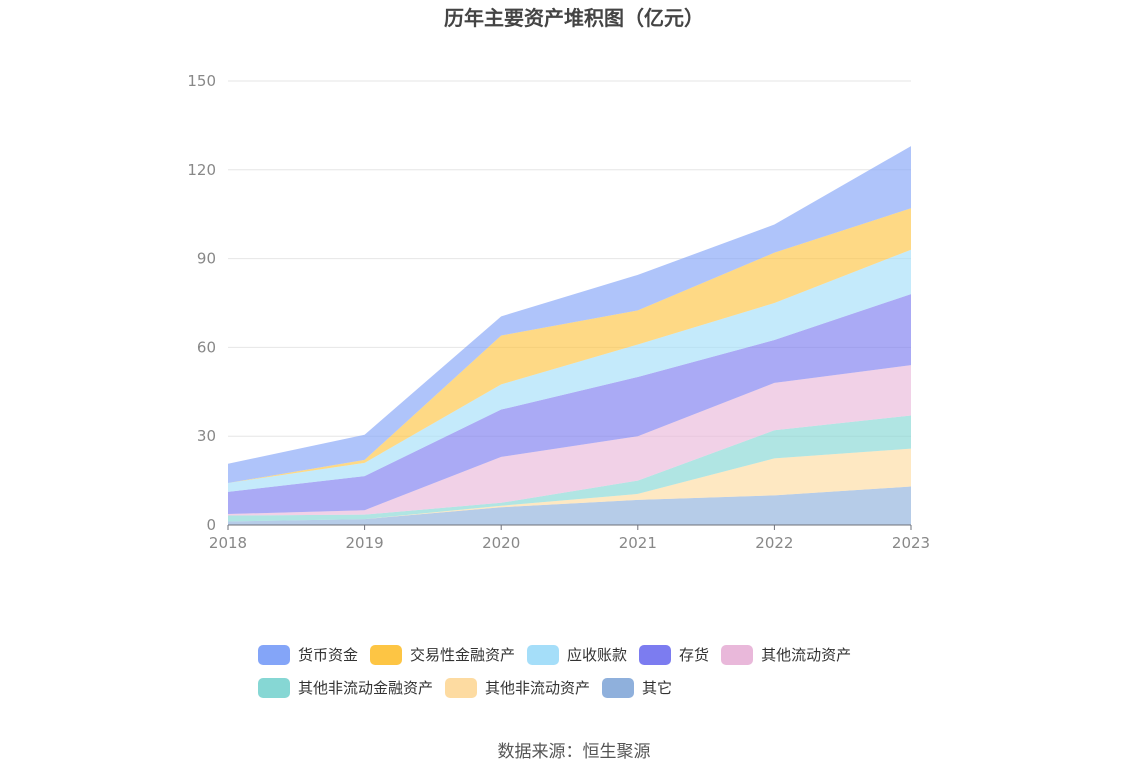 The image size is (1148, 776). I want to click on legend-label: 存货, so click(694, 655).